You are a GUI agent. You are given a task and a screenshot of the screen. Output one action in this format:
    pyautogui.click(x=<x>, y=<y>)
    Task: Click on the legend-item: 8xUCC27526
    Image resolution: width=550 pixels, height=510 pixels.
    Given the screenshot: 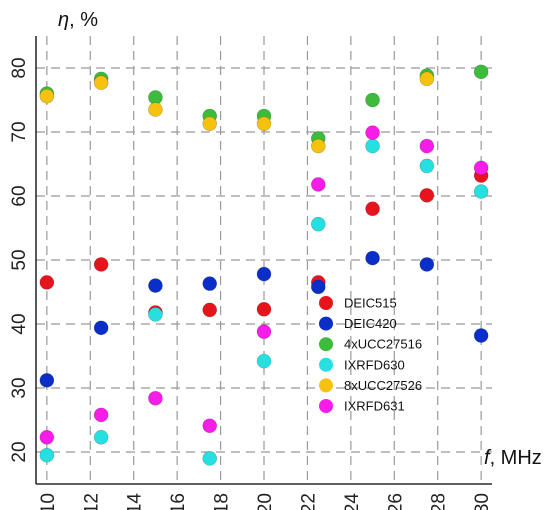 What is the action you would take?
    pyautogui.click(x=370, y=385)
    